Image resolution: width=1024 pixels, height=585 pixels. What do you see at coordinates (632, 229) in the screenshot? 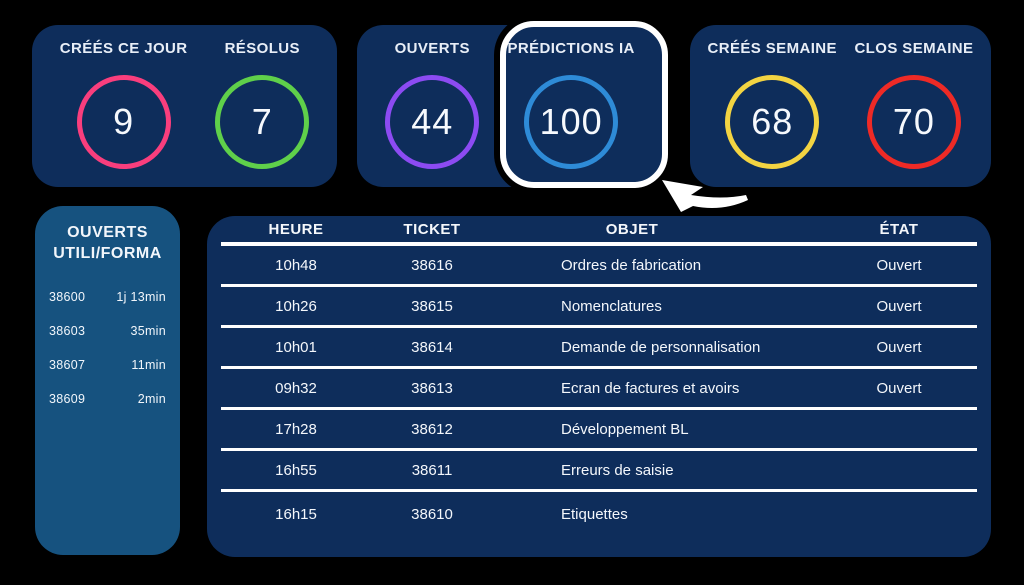
I see `col-header-objet: OBJET` at bounding box center [632, 229].